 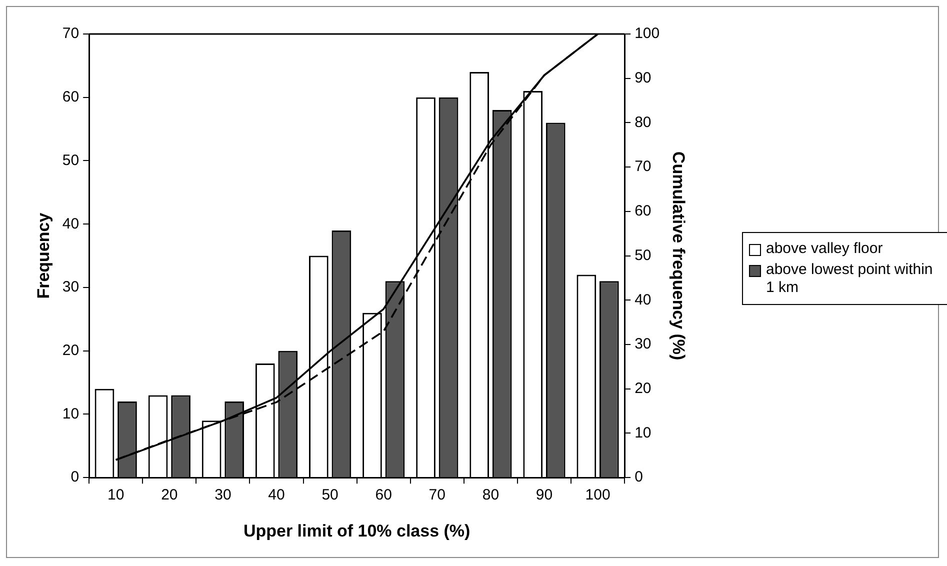 I want to click on y2-tick-label: 40, so click(x=643, y=299).